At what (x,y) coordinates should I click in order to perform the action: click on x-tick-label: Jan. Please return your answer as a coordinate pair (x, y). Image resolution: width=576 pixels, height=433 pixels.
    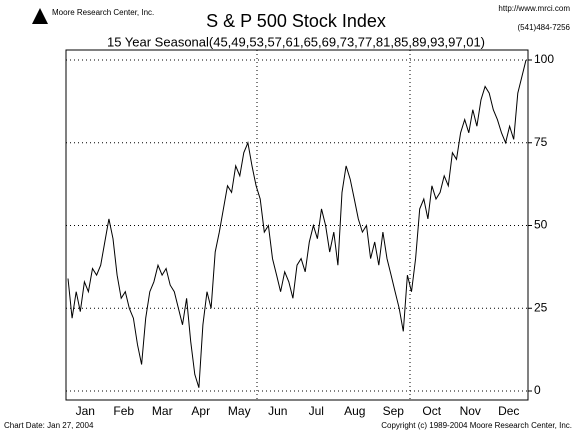
    Looking at the image, I should click on (85, 411).